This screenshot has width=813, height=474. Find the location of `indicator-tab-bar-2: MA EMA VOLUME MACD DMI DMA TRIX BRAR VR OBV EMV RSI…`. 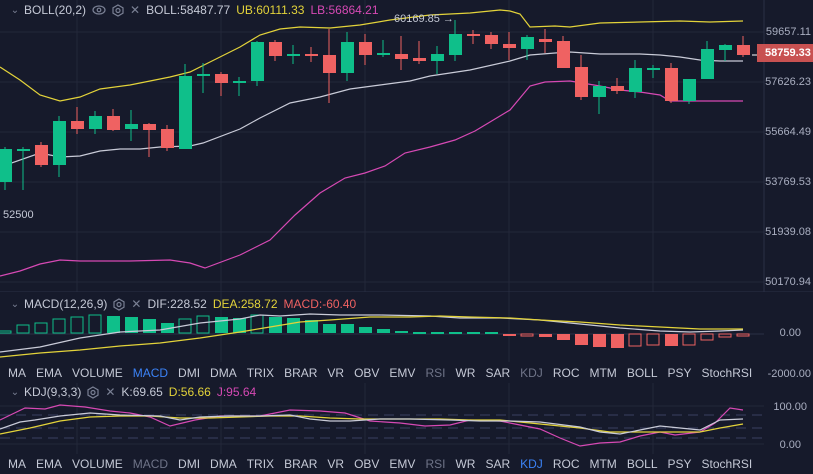

indicator-tab-bar-2: MA EMA VOLUME MACD DMI DMA TRIX BRAR VR OBV EMV RSI… is located at coordinates (382, 464).